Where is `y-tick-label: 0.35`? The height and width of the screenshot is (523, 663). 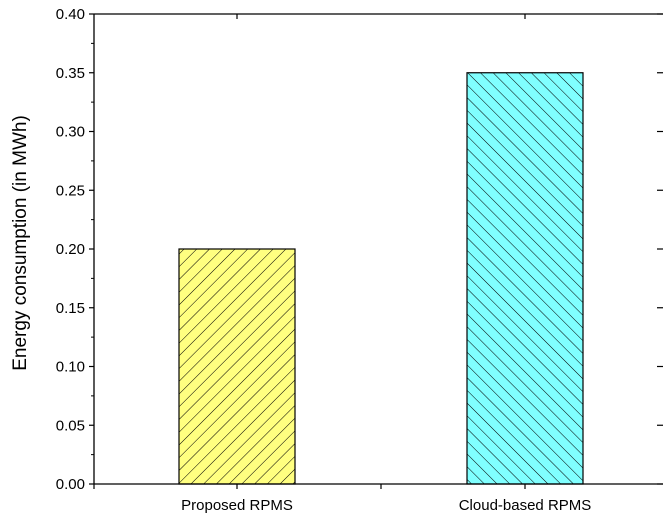
y-tick-label: 0.35 is located at coordinates (70, 73).